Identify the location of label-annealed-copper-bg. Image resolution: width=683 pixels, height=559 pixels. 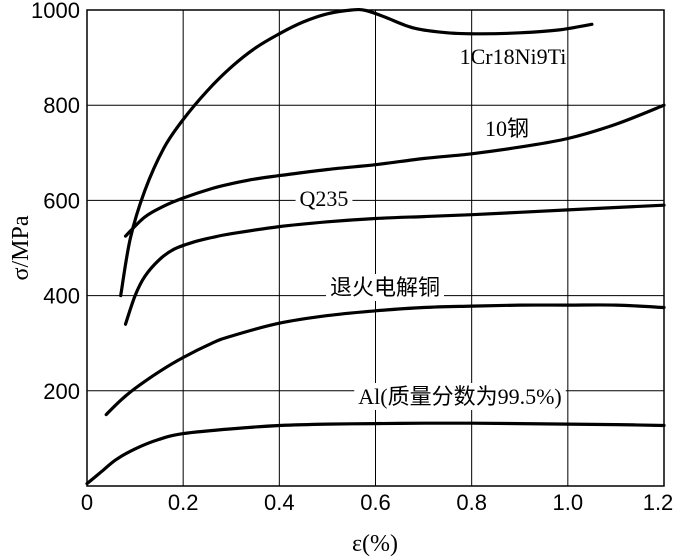
(385, 287).